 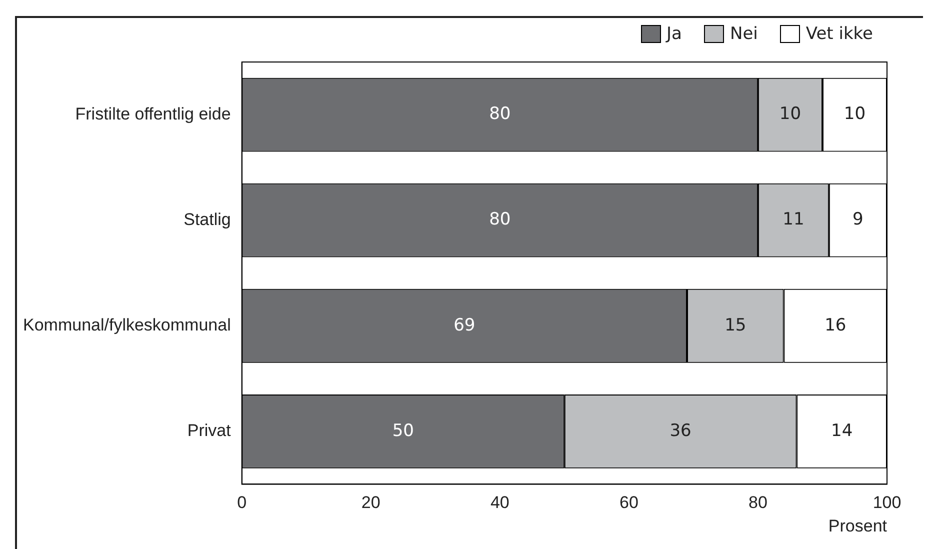 I want to click on data-label: 50, so click(x=403, y=430).